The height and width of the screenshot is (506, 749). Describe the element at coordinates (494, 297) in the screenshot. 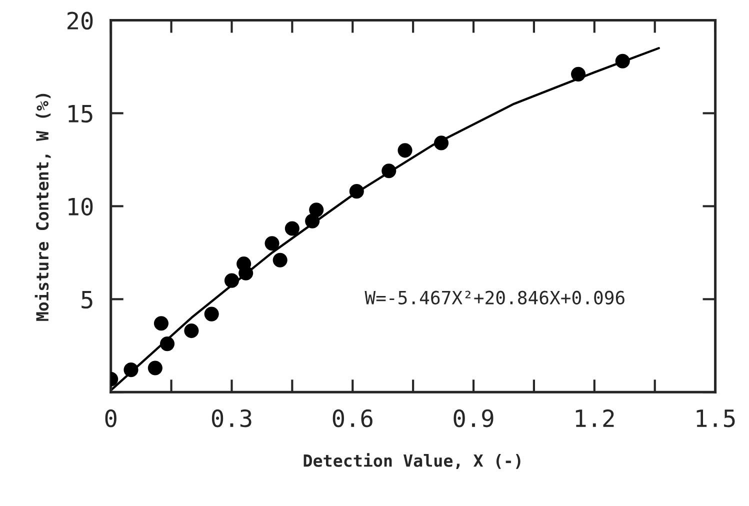

I see `annotation: W=-5.467X²+20.846X+0.096` at that location.